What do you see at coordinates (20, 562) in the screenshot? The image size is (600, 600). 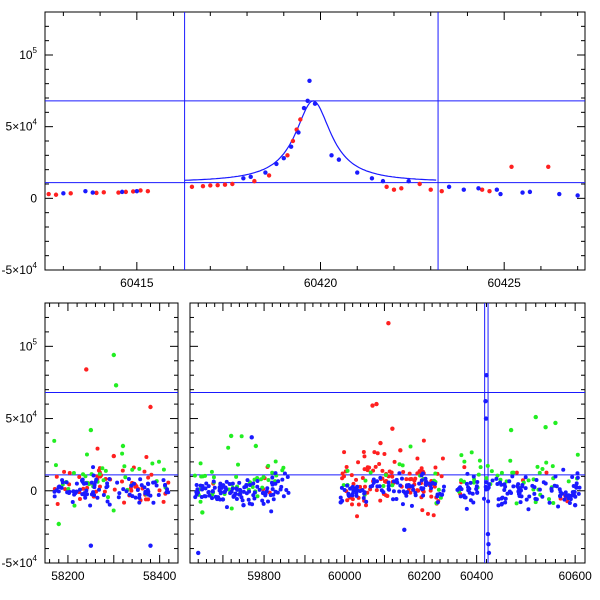 I see `y-tick-label: -5×10⁴` at bounding box center [20, 562].